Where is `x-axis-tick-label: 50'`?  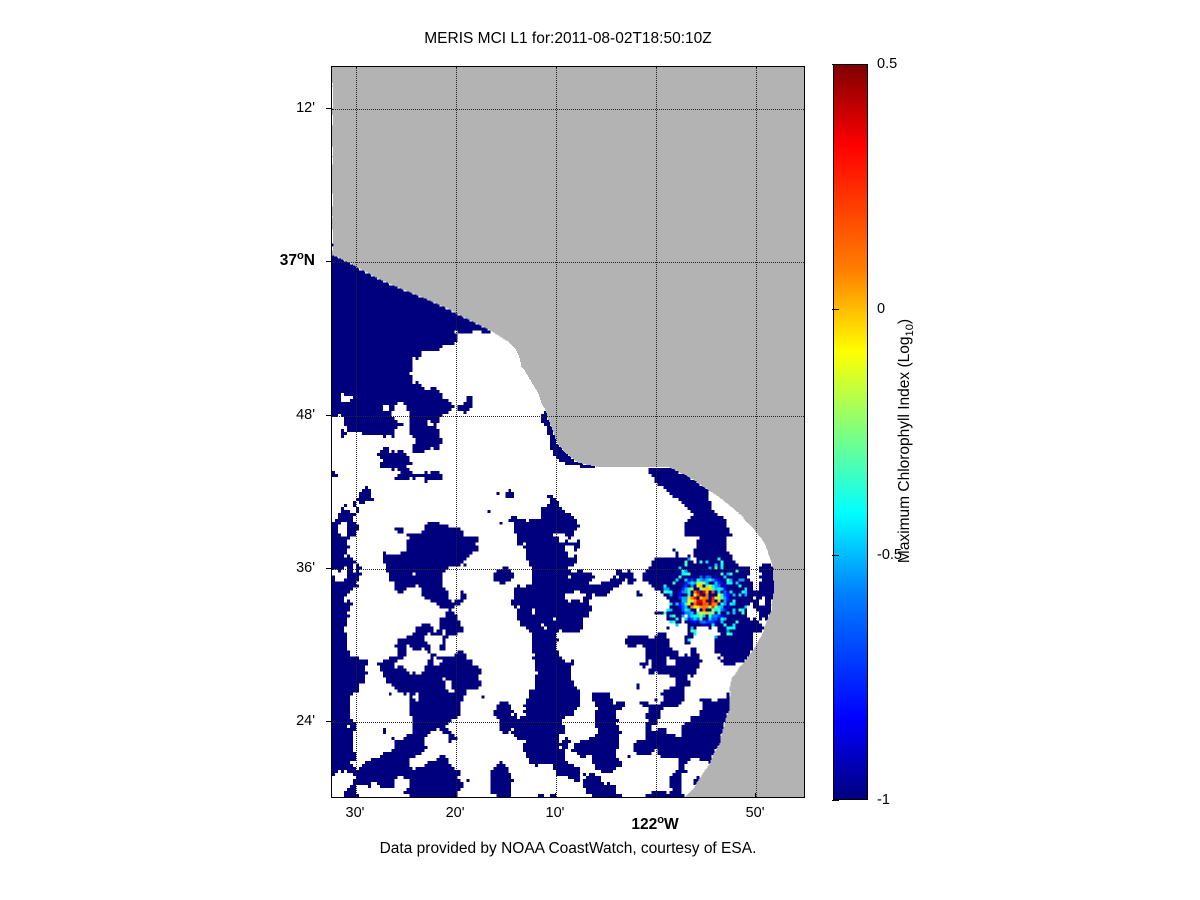 x-axis-tick-label: 50' is located at coordinates (755, 813).